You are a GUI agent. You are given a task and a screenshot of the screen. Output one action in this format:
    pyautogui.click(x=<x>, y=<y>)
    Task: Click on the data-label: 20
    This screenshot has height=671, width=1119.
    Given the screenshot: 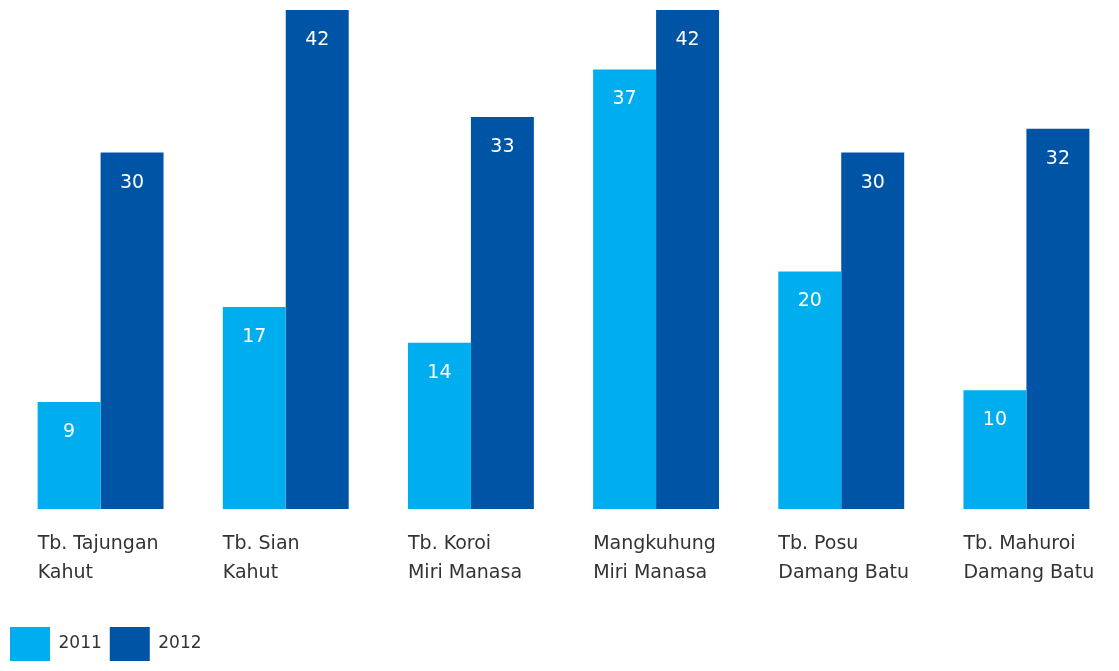 What is the action you would take?
    pyautogui.click(x=809, y=299)
    